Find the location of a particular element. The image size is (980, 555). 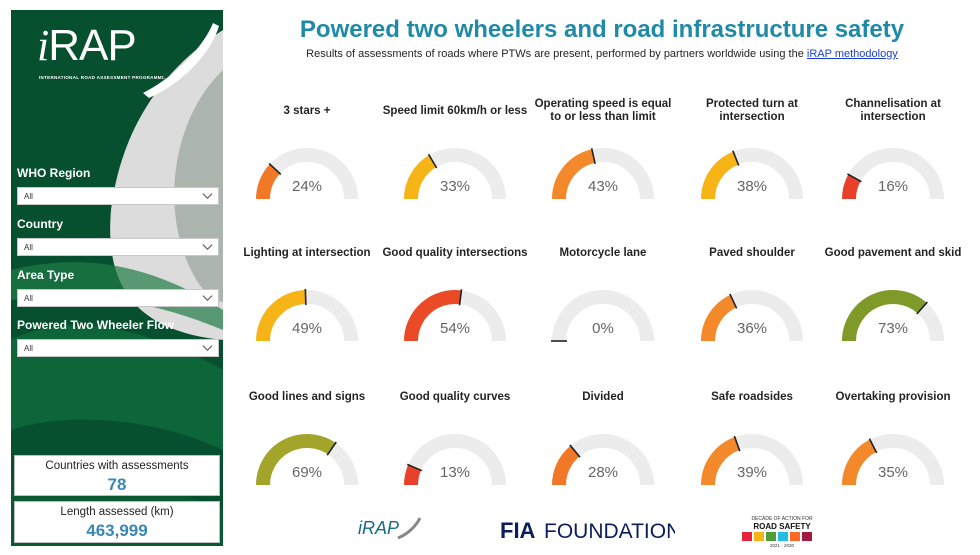

gauge-label: Speed limit 60km/h or less is located at coordinates (455, 110).